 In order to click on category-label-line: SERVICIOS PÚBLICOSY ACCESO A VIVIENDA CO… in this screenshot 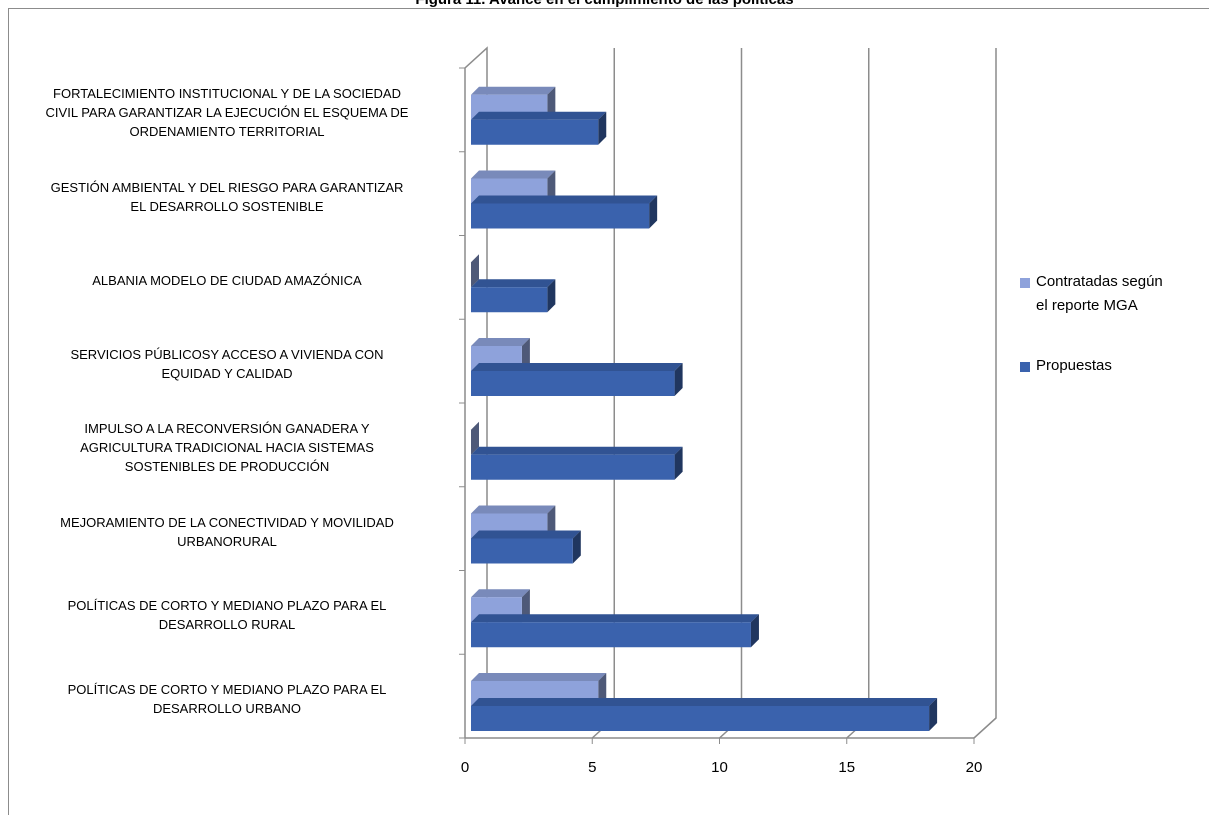, I will do `click(227, 355)`.